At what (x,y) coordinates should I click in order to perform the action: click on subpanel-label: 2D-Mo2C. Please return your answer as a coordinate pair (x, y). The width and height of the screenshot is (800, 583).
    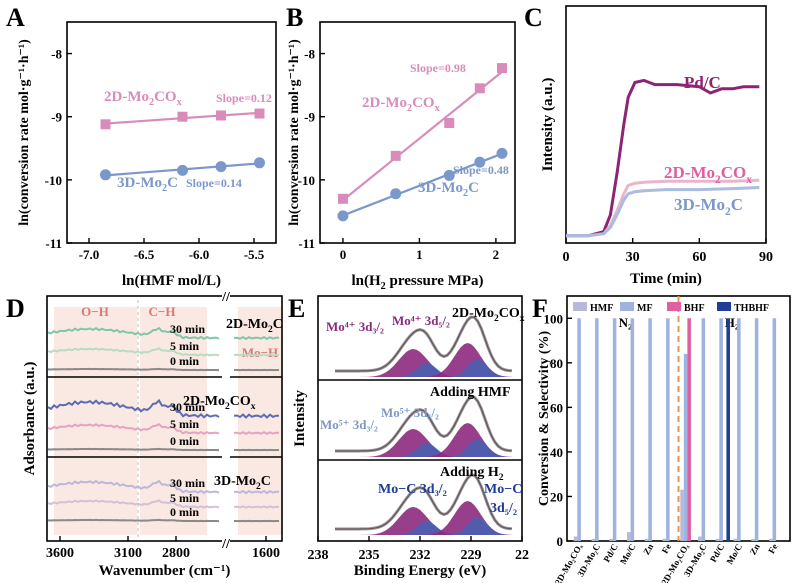
    Looking at the image, I should click on (254, 326).